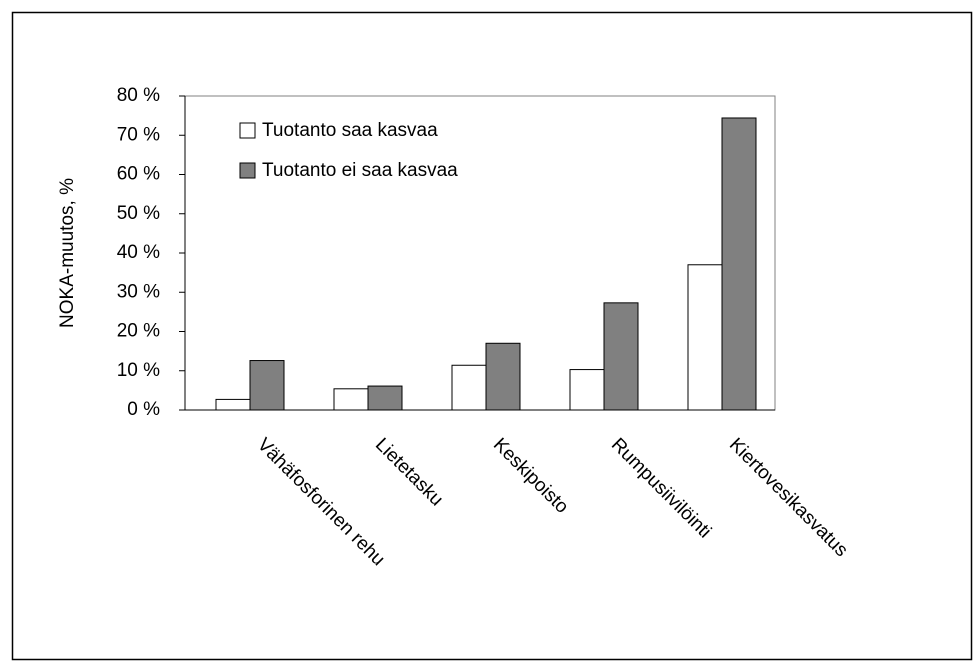 The image size is (974, 661). I want to click on y-tick-label: 80 %, so click(138, 95).